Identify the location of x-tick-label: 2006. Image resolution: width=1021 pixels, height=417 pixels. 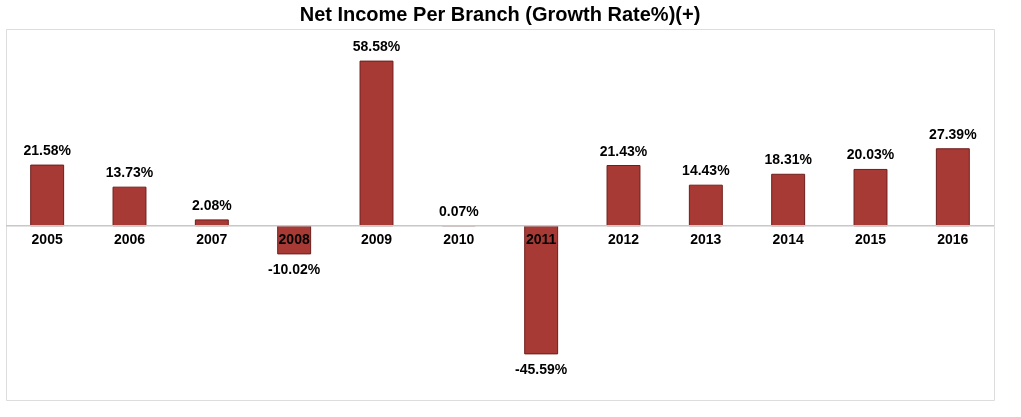
(129, 238).